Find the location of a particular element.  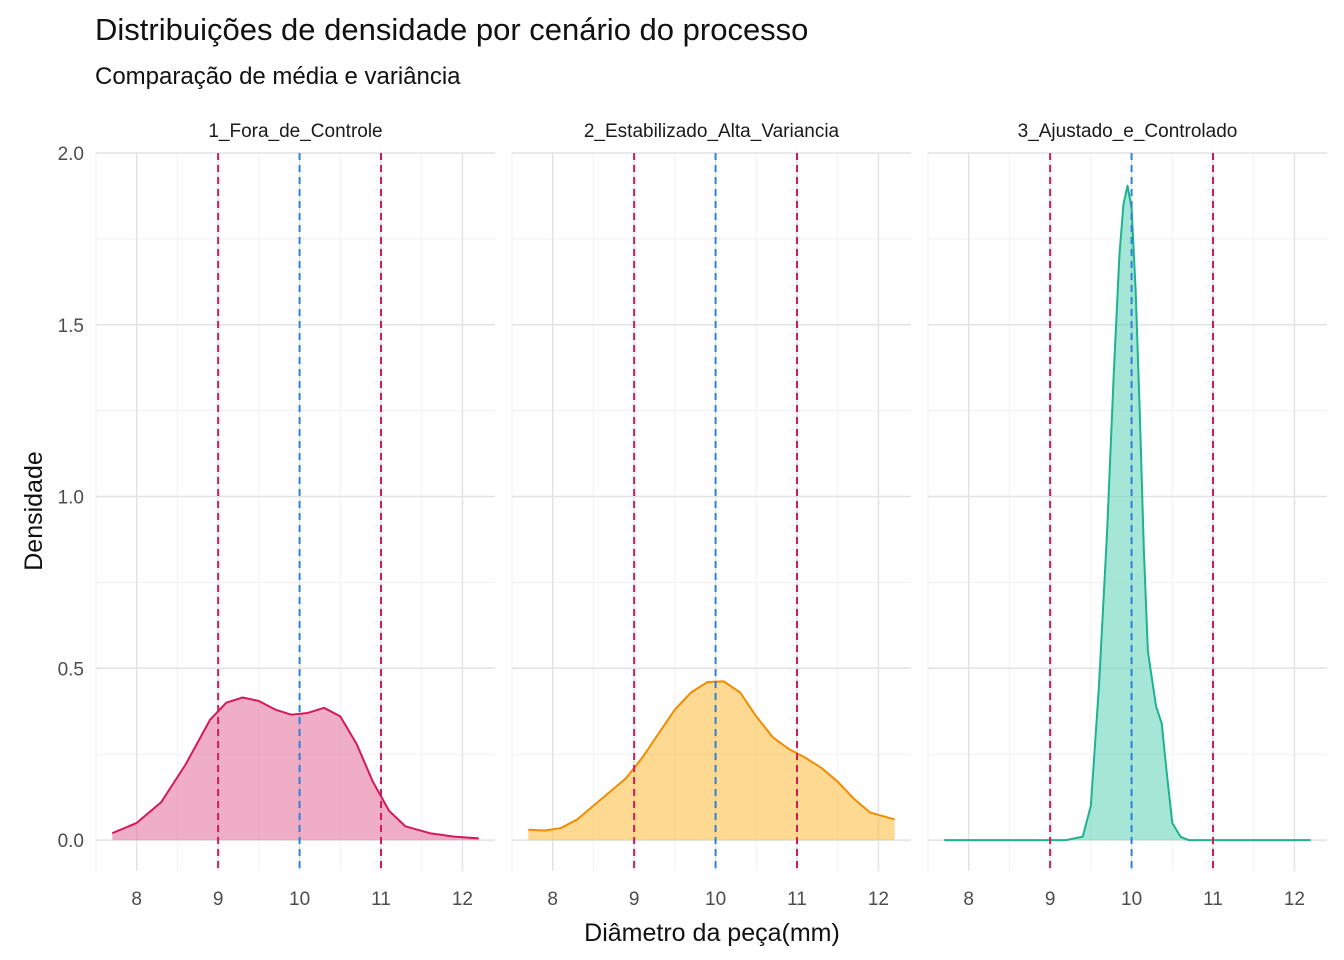

facet-strip-label: 3_Ajustado_e_Controlado is located at coordinates (1128, 131).